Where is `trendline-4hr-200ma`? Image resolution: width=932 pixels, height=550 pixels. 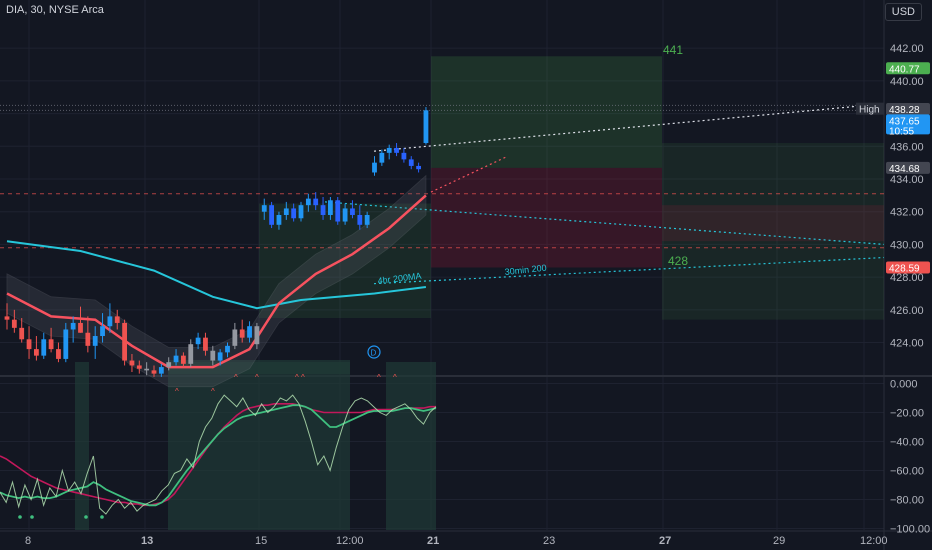
trendline-4hr-200ma is located at coordinates (604, 223).